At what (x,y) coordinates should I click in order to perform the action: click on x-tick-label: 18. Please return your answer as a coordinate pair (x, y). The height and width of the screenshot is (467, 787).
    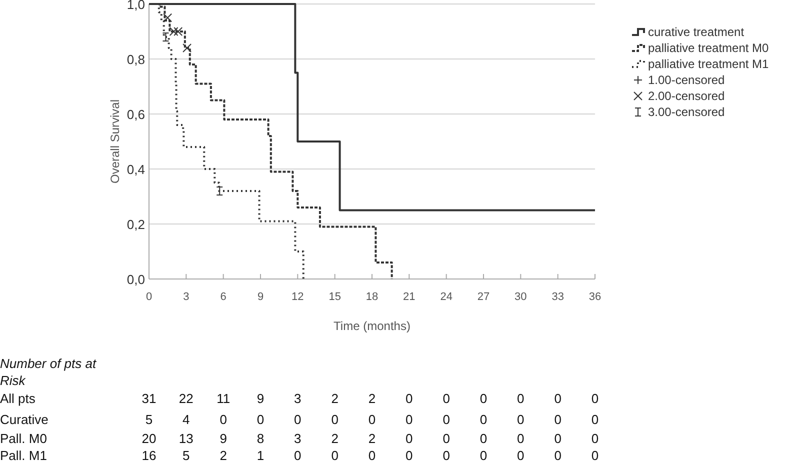
    Looking at the image, I should click on (372, 297).